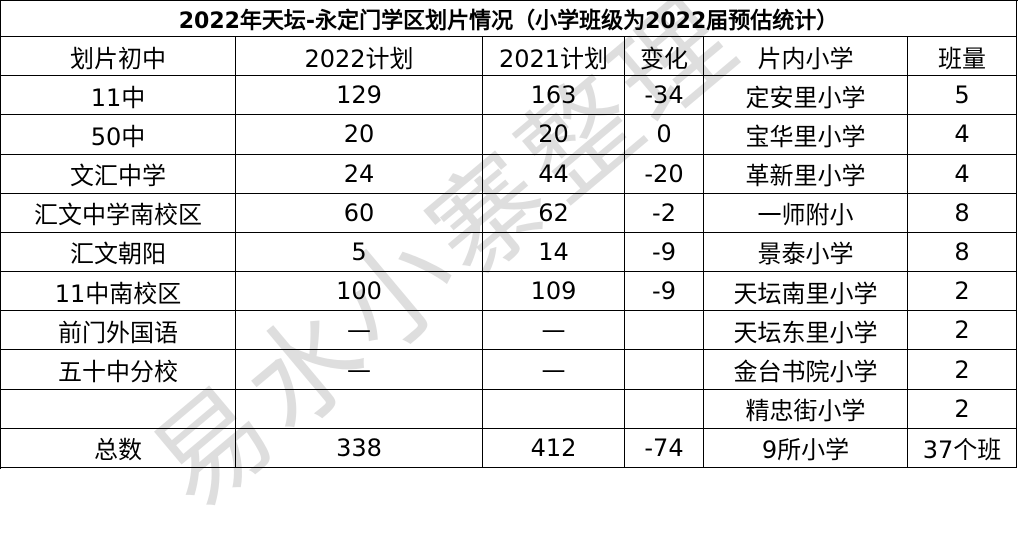 The image size is (1018, 538). I want to click on row-cell: -20, so click(664, 174).